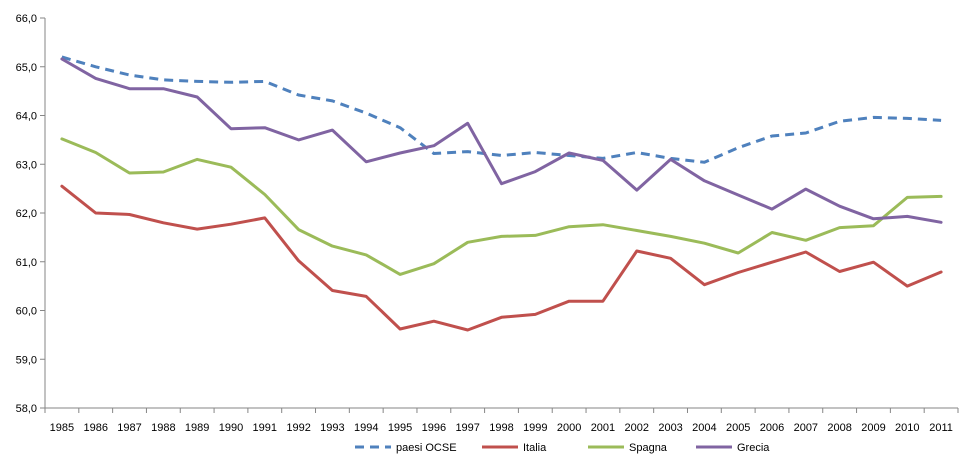 The width and height of the screenshot is (965, 456). I want to click on x-tick-label: 1997, so click(467, 428).